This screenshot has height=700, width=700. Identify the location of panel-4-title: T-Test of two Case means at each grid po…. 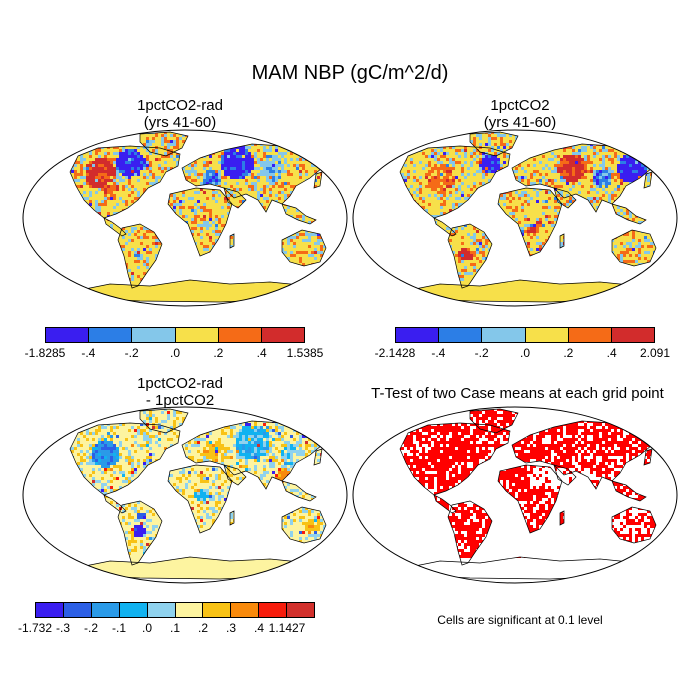
(517, 393).